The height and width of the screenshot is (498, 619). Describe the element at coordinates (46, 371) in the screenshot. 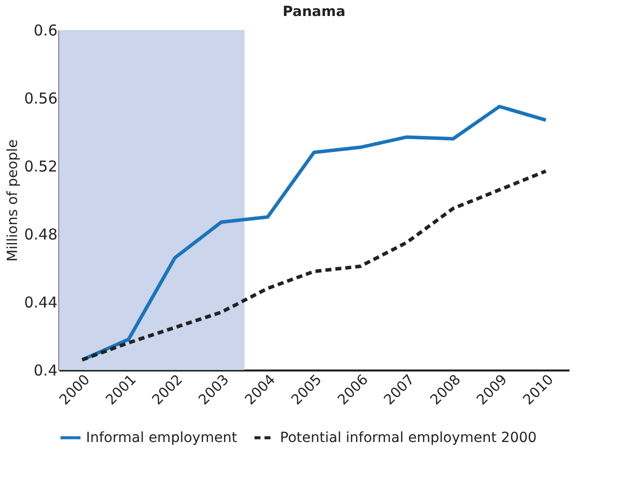

I see `y-tick-label: 0.4` at that location.